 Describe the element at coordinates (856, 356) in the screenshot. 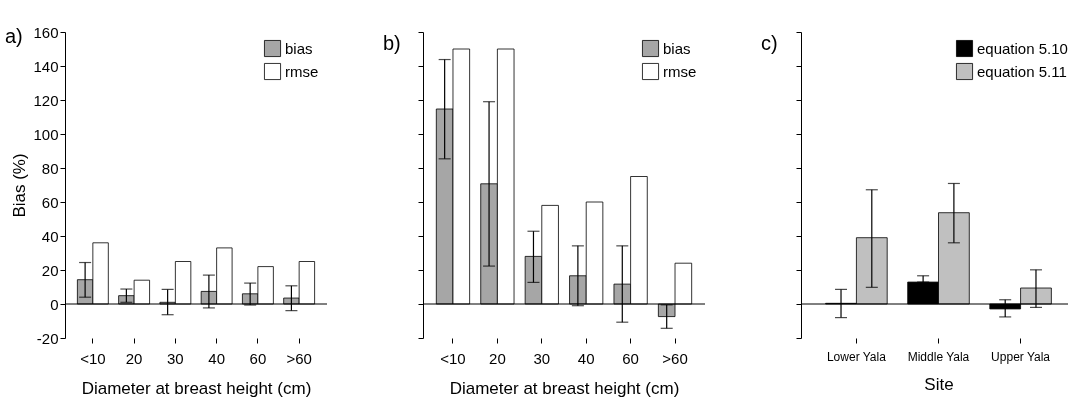

I see `x-tick-label: Lower Yala` at that location.